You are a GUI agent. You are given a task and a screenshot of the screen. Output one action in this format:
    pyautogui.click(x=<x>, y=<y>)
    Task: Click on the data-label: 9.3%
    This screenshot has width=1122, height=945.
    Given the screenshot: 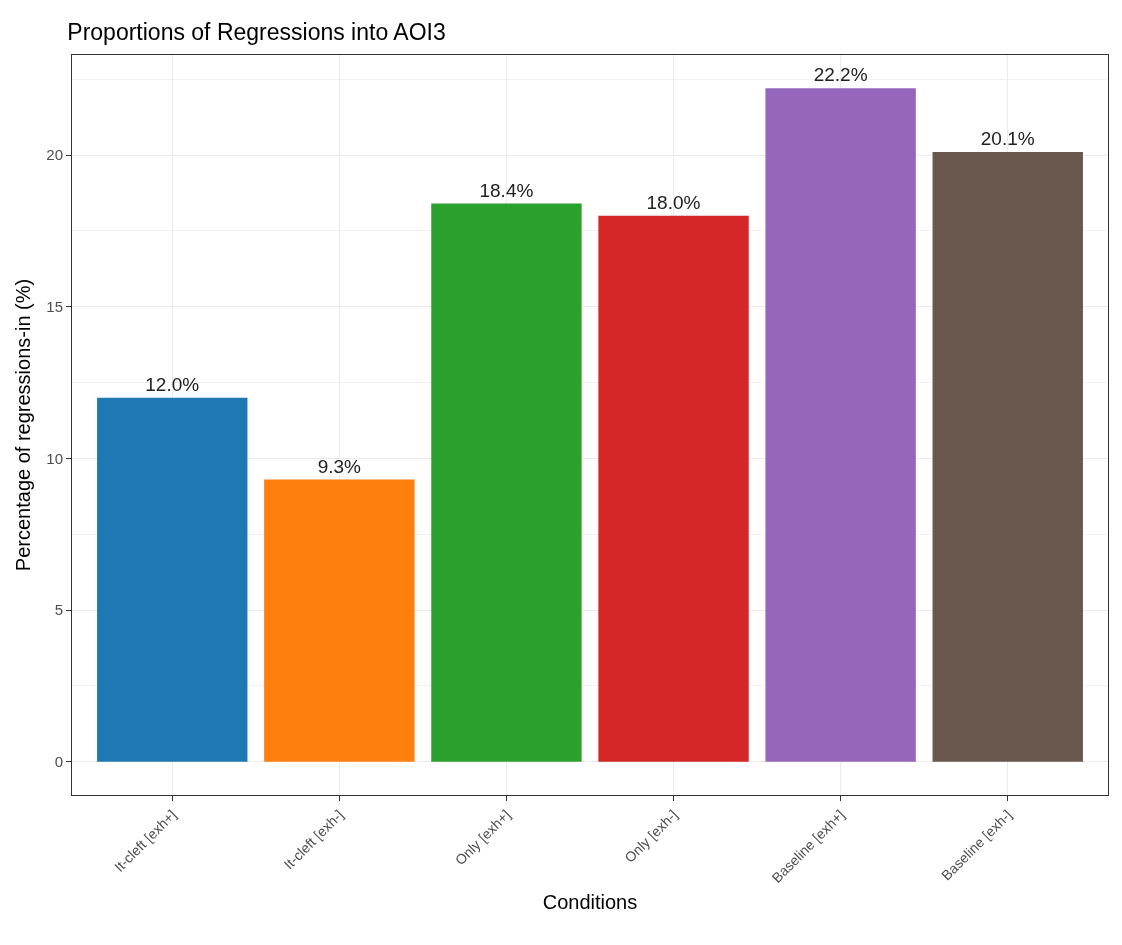 What is the action you would take?
    pyautogui.click(x=339, y=466)
    